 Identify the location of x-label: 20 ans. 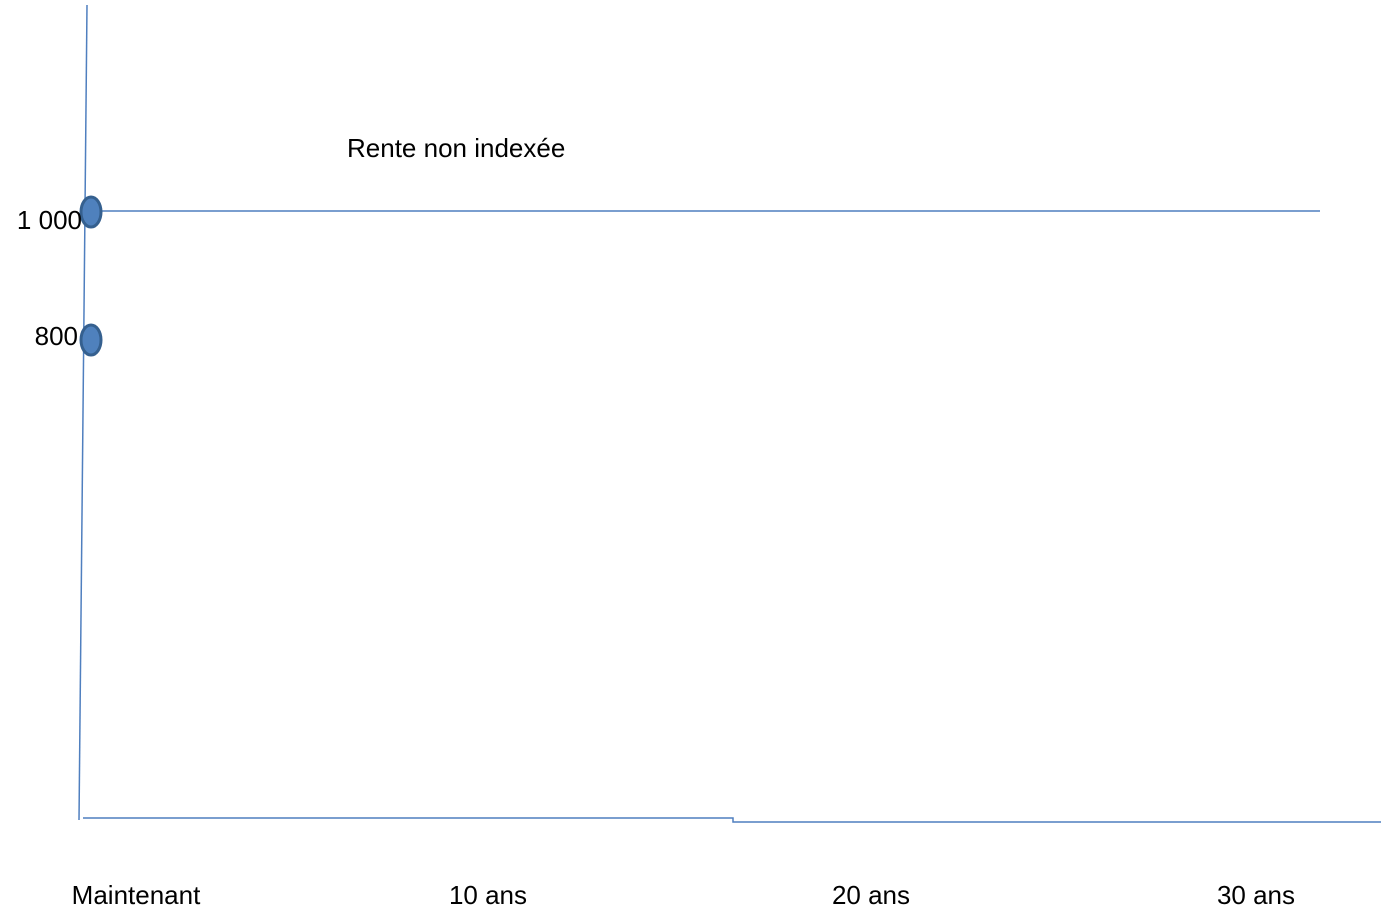
(871, 895).